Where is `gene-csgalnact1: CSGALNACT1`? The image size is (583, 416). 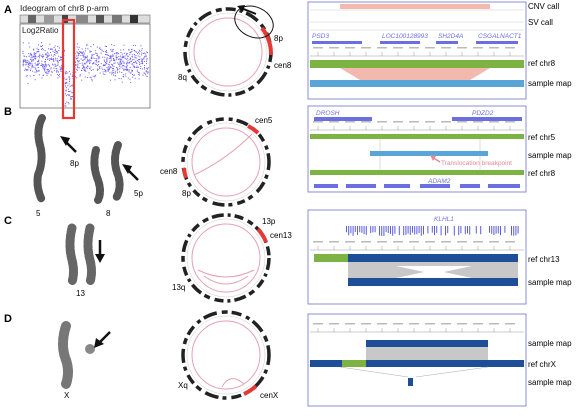 gene-csgalnact1: CSGALNACT1 is located at coordinates (500, 36).